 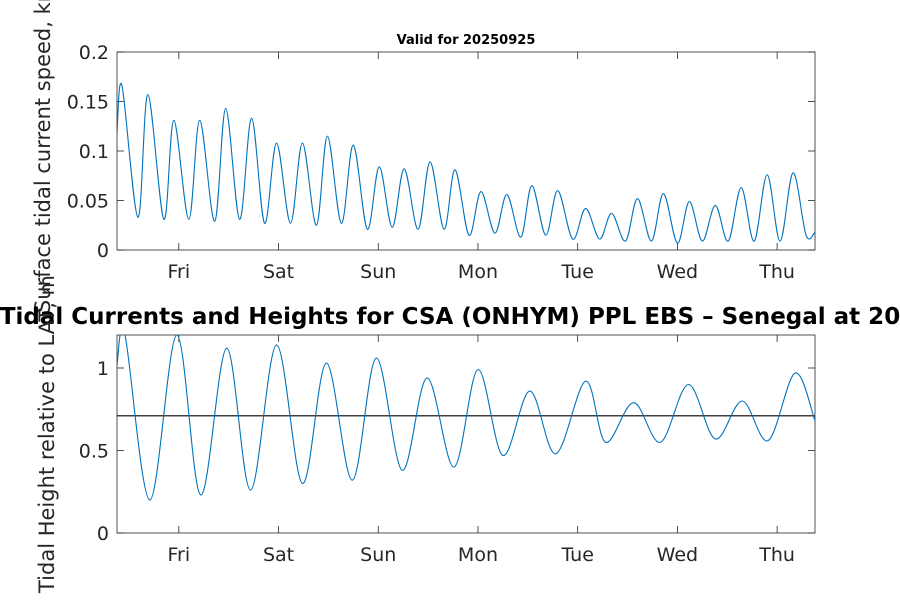 What do you see at coordinates (103, 369) in the screenshot?
I see `height-y-tick-label: 1` at bounding box center [103, 369].